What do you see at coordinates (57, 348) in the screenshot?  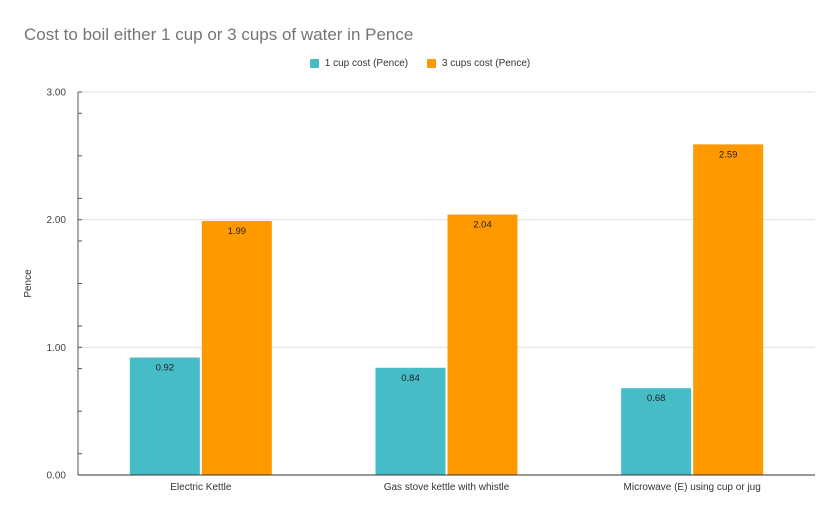 I see `y-tick-label: 1.00` at bounding box center [57, 348].